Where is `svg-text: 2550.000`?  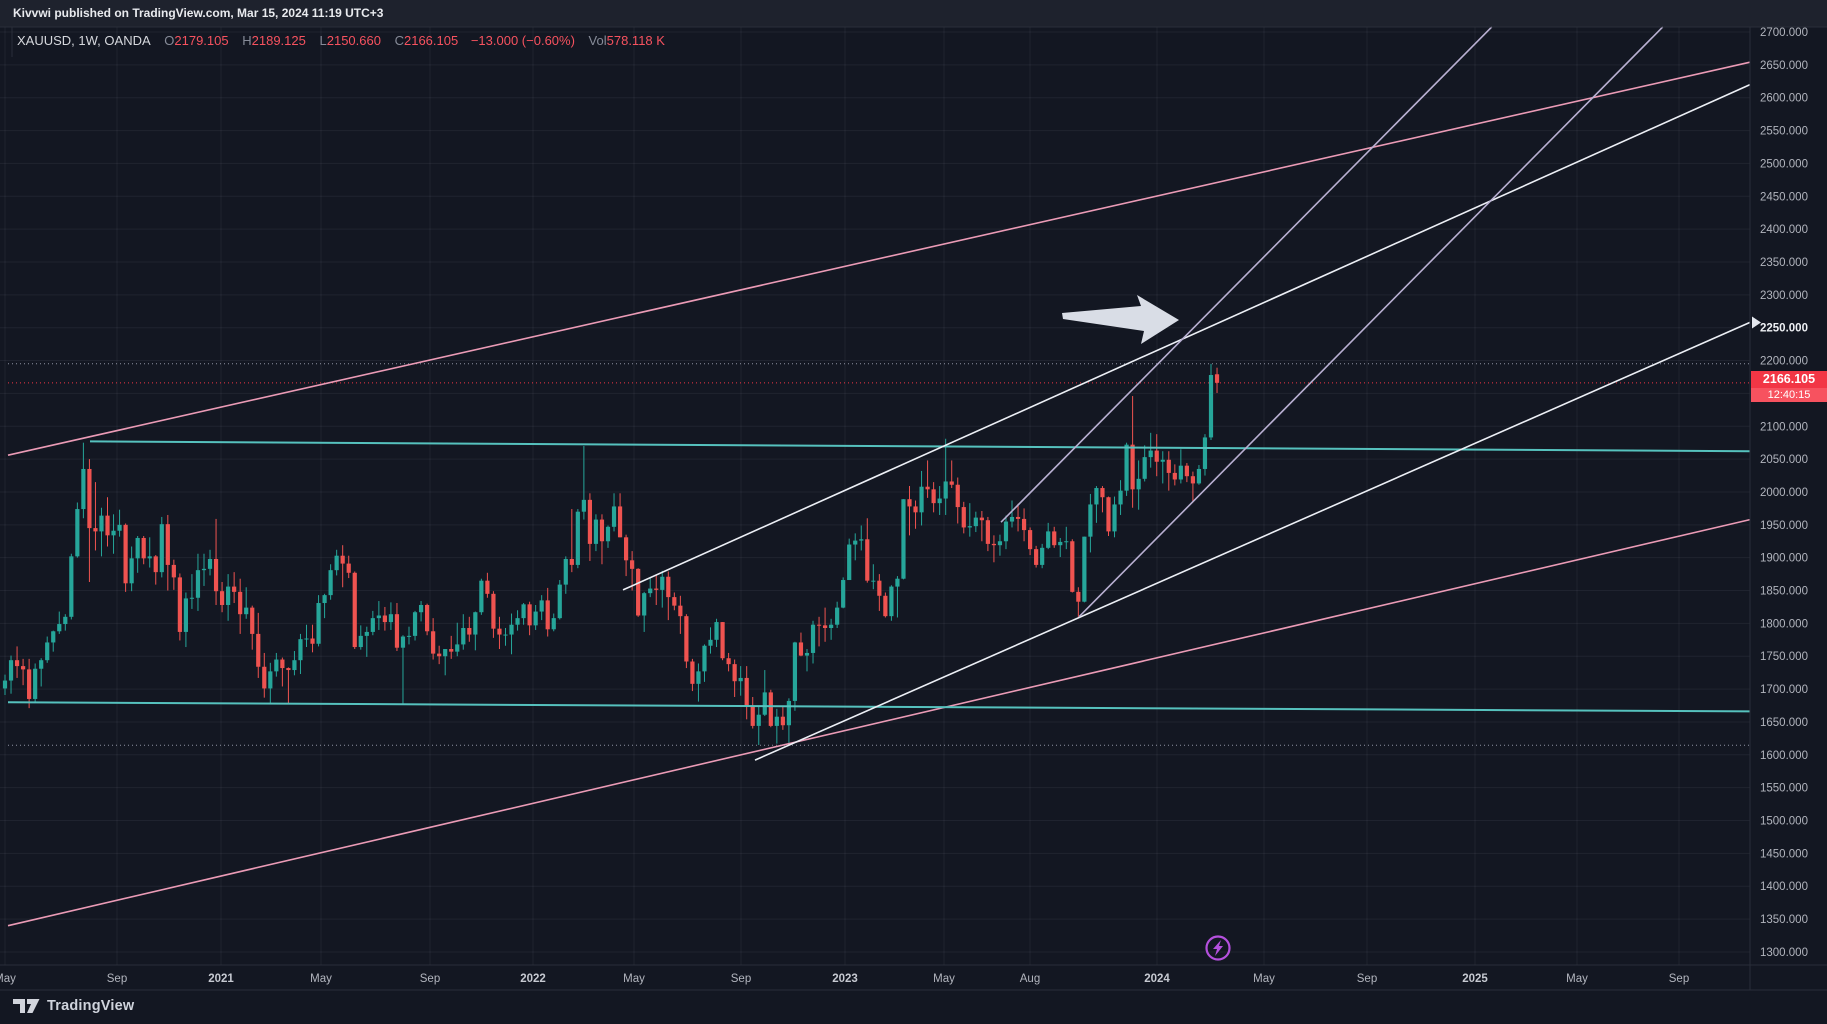 svg-text: 2550.000 is located at coordinates (1784, 132).